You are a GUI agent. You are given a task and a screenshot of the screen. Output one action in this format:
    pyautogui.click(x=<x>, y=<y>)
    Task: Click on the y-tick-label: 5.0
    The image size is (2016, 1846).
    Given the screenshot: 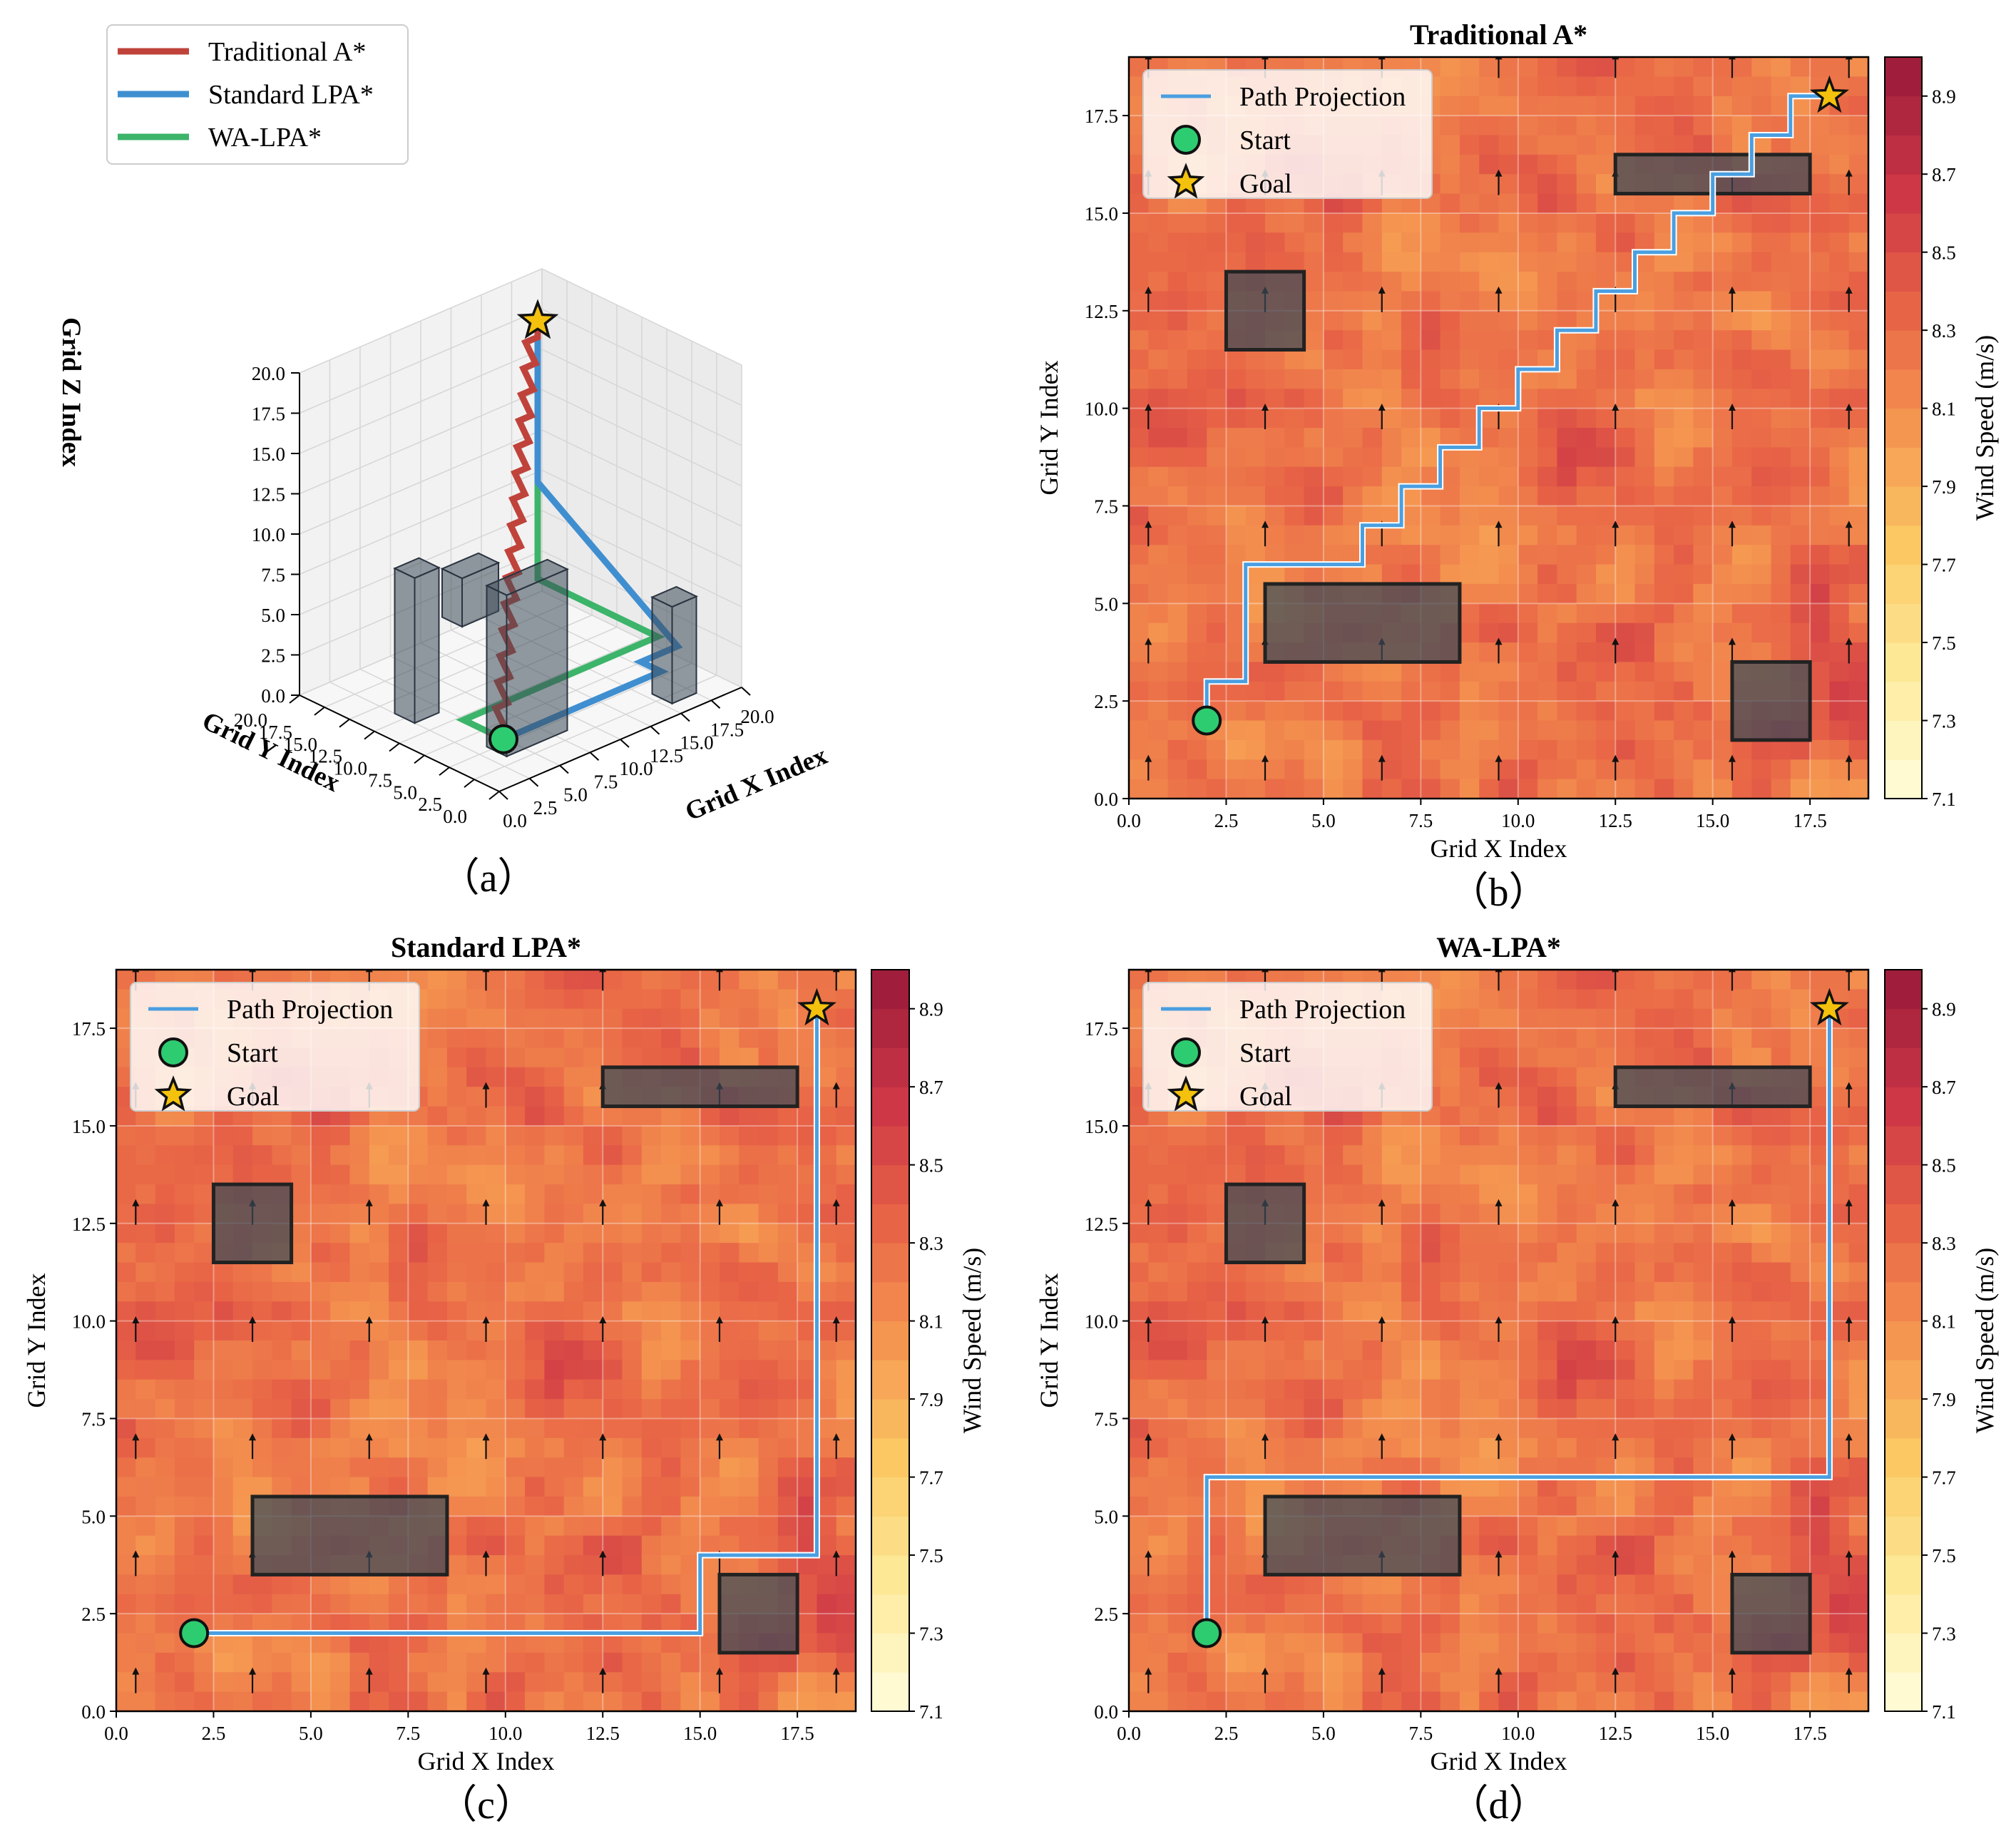 What is the action you would take?
    pyautogui.click(x=1106, y=1516)
    